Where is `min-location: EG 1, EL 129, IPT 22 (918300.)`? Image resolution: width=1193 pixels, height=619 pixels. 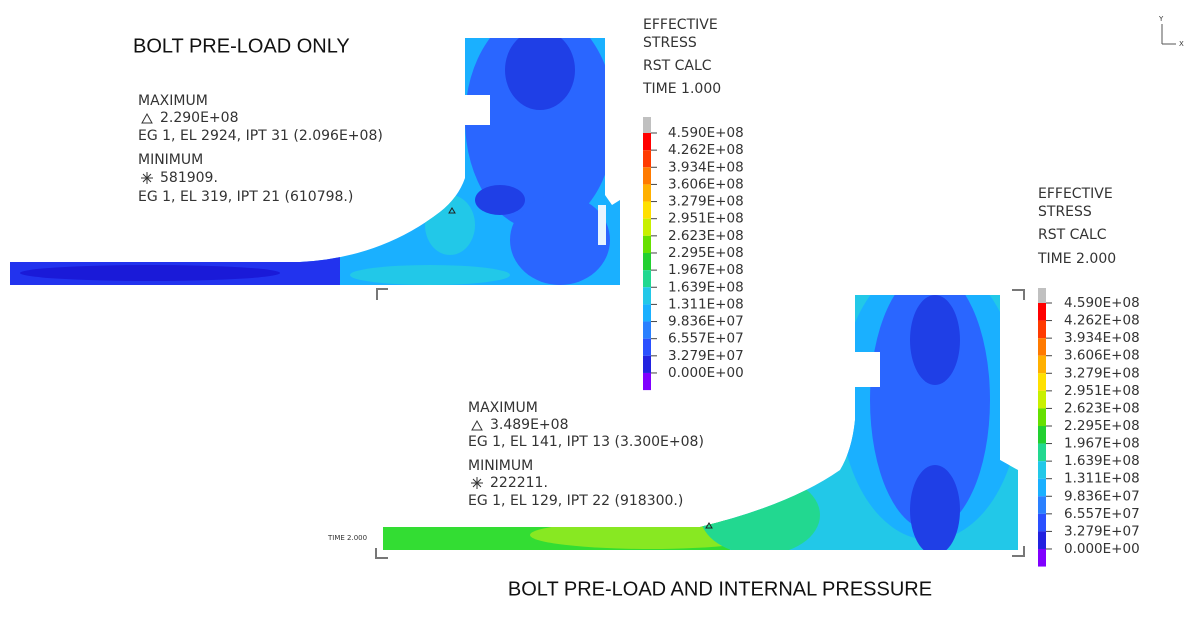 min-location: EG 1, EL 129, IPT 22 (918300.) is located at coordinates (575, 501).